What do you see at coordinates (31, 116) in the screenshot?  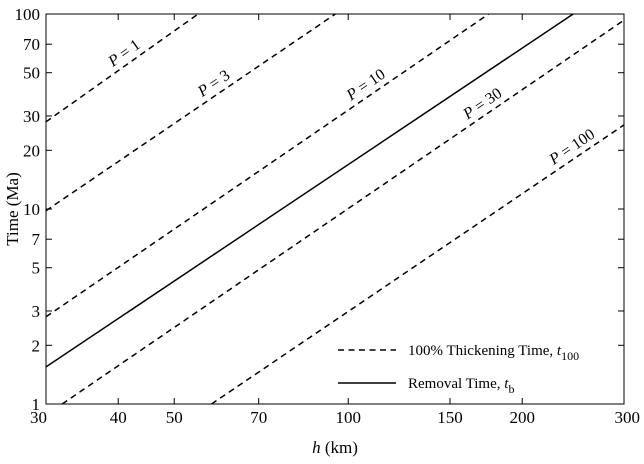 I see `y-tick-label: 30` at bounding box center [31, 116].